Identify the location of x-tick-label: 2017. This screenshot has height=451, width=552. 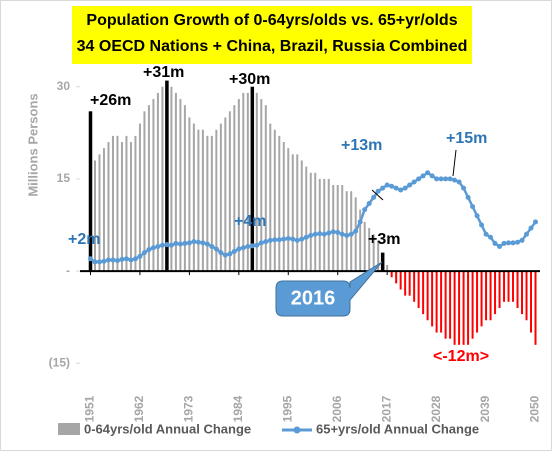
(386, 408).